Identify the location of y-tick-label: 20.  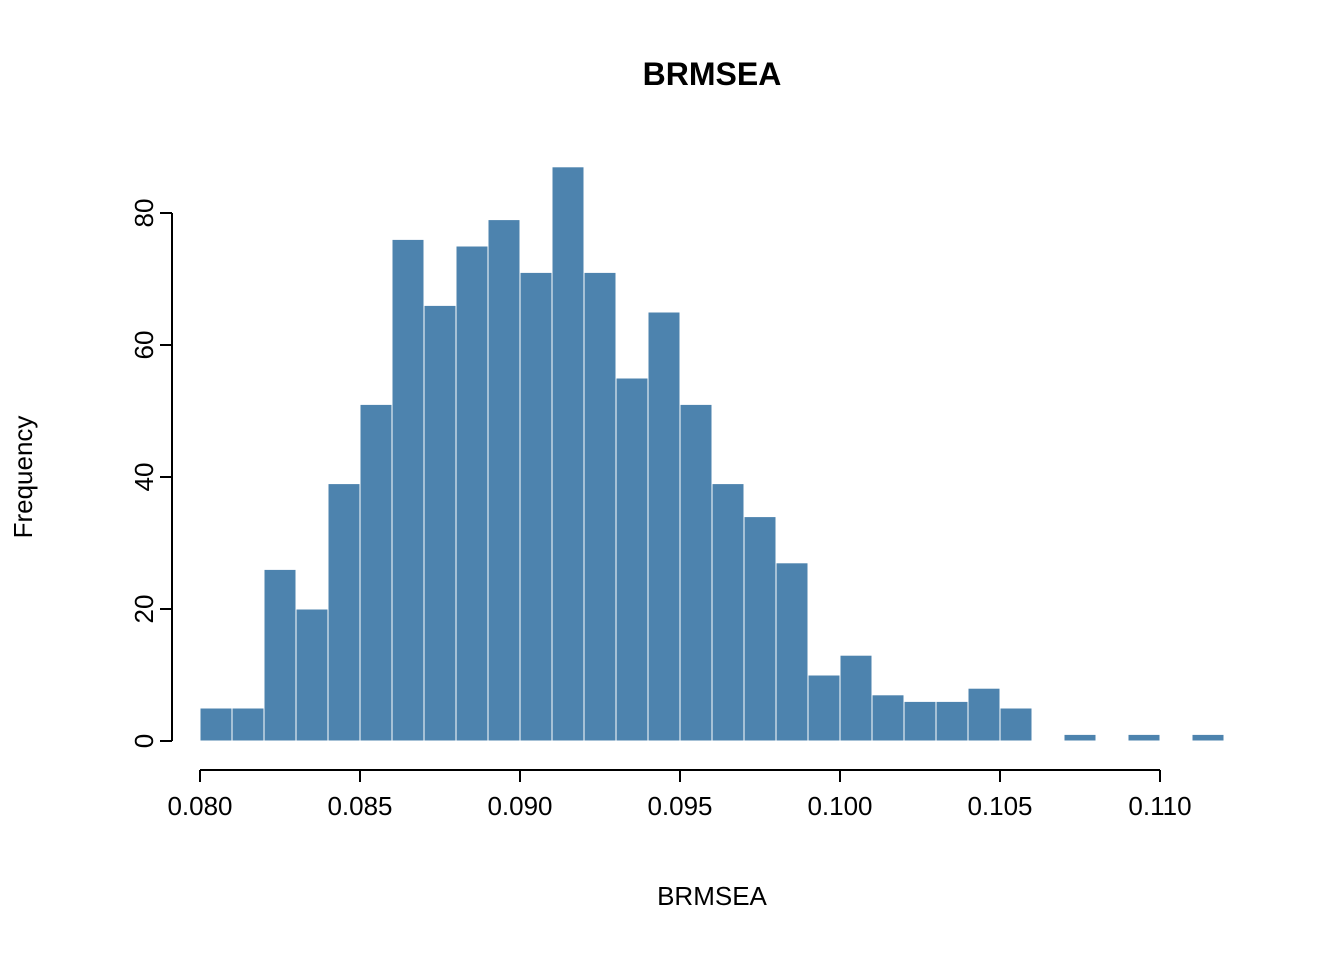
(144, 609).